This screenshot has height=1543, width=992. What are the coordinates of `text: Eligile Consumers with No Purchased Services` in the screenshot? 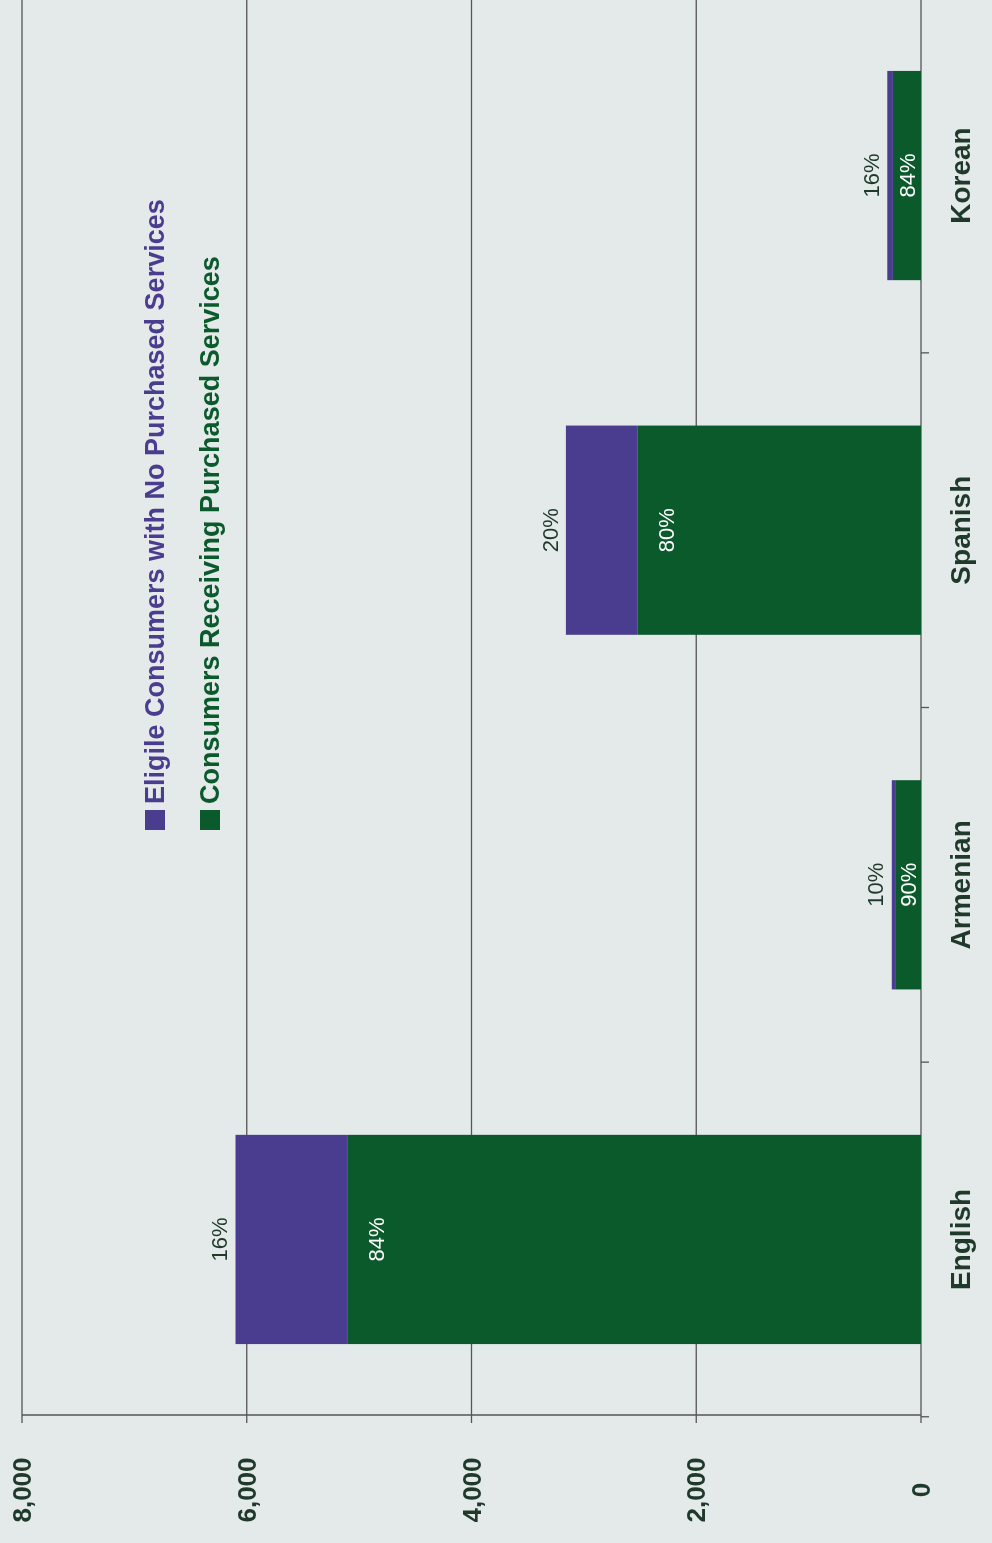 It's located at (155, 501).